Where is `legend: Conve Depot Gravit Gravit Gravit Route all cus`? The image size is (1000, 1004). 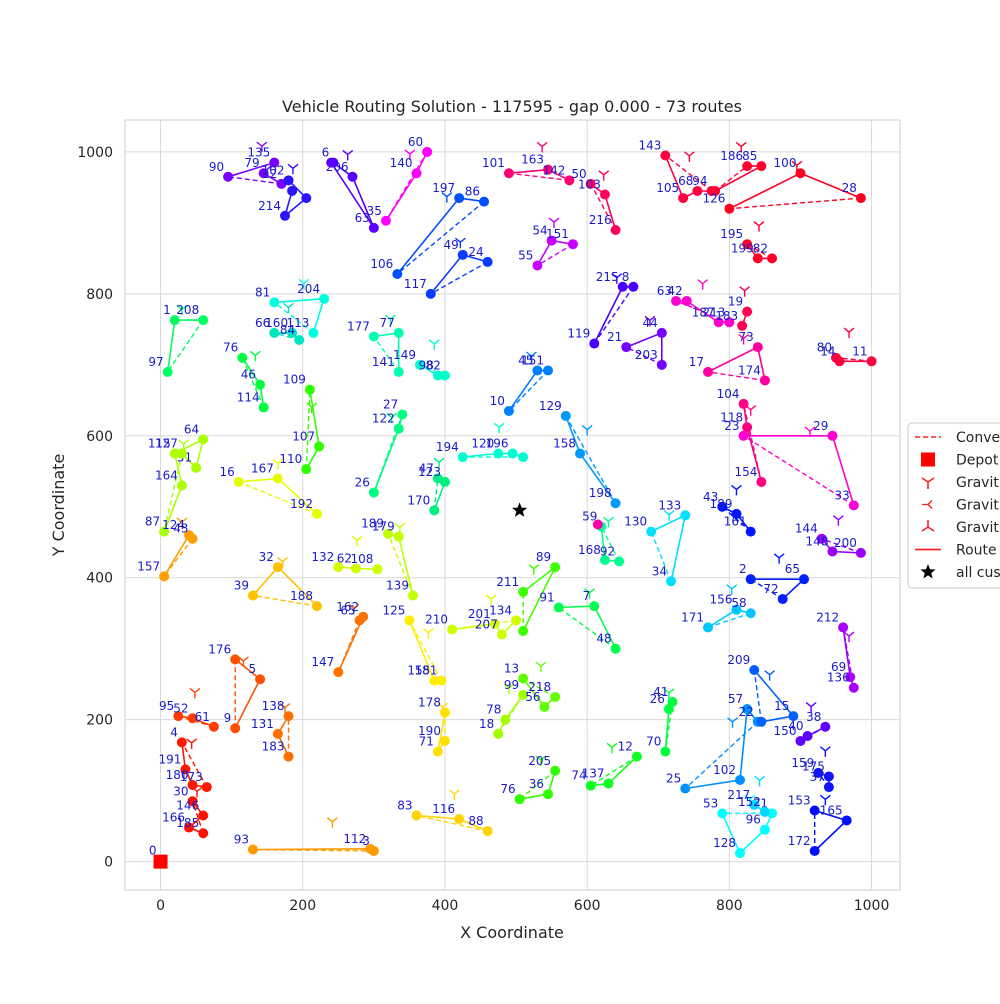 legend: Conve Depot Gravit Gravit Gravit Route all cus is located at coordinates (953, 505).